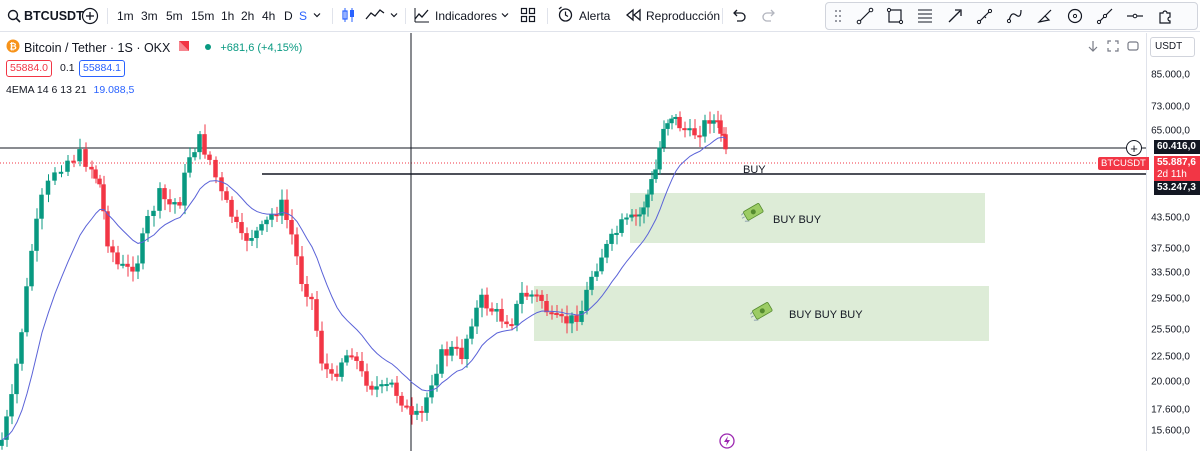 This screenshot has height=451, width=1200. I want to click on add-symbol-button, so click(90, 16).